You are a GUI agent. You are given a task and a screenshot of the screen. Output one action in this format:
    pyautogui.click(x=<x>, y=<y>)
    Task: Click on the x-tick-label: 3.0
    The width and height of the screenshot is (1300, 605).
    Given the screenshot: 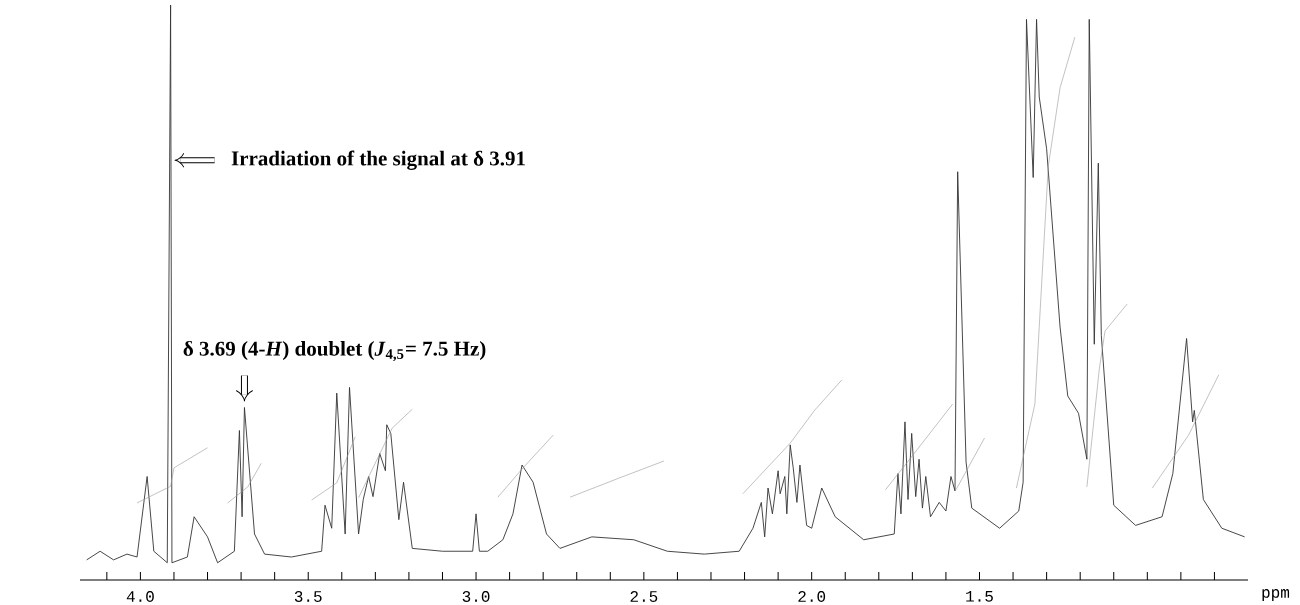 What is the action you would take?
    pyautogui.click(x=476, y=596)
    